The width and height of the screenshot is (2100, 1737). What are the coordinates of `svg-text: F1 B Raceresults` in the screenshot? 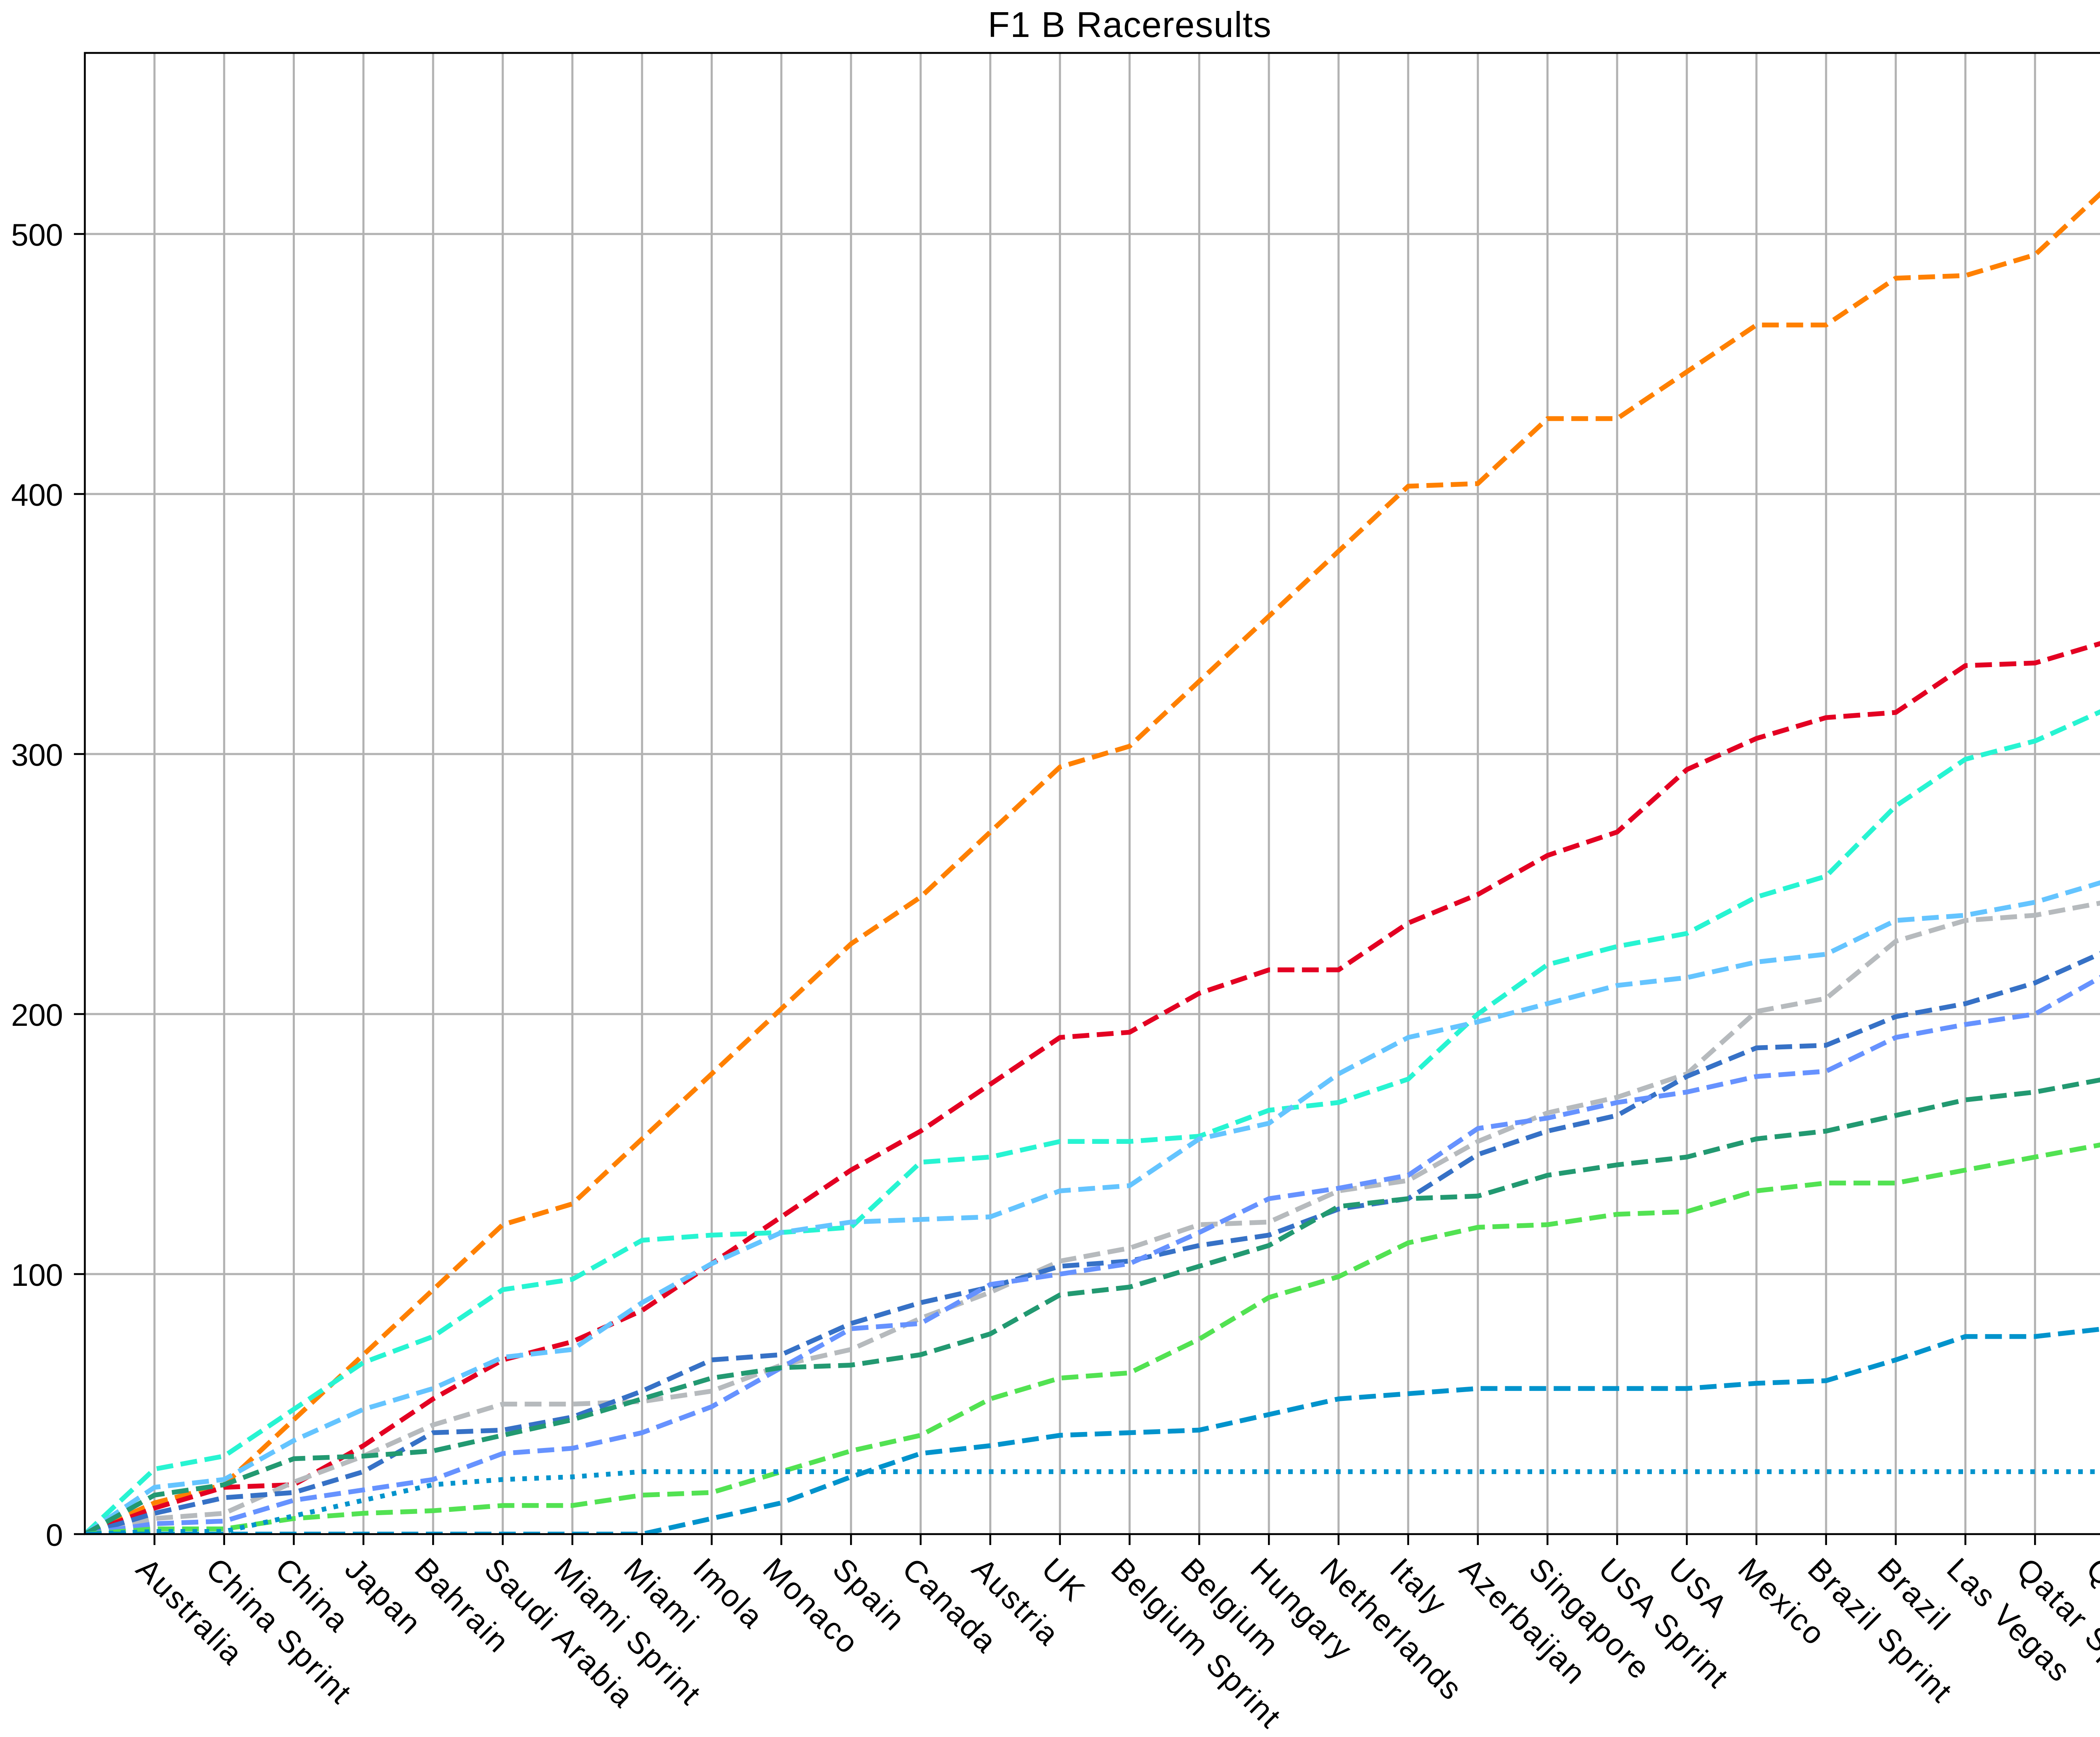 It's located at (1130, 25).